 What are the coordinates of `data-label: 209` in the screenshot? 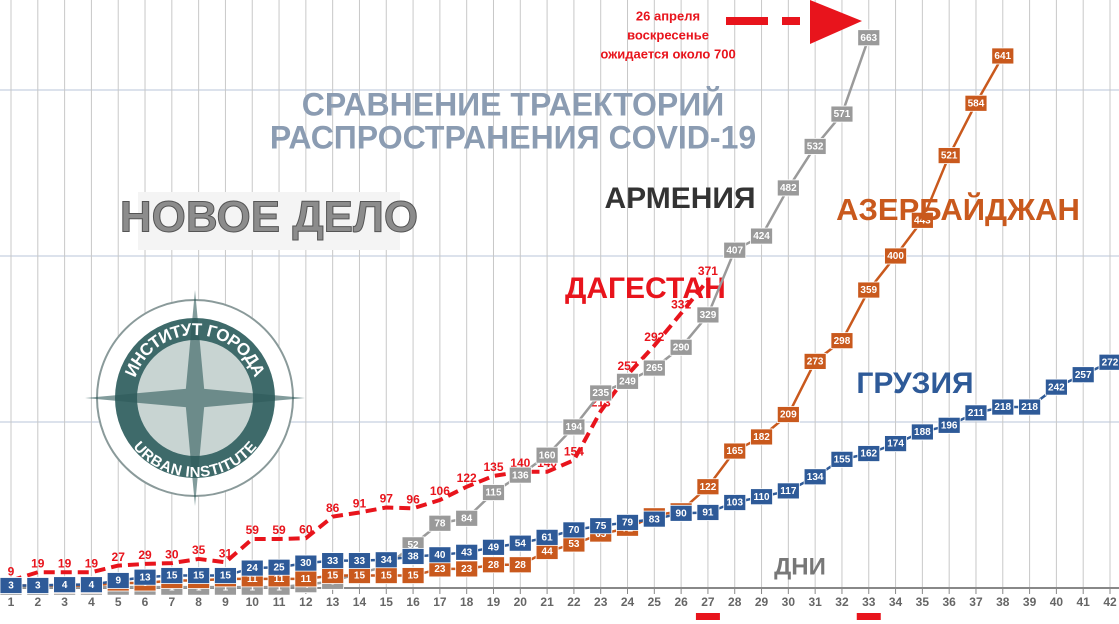 It's located at (788, 415).